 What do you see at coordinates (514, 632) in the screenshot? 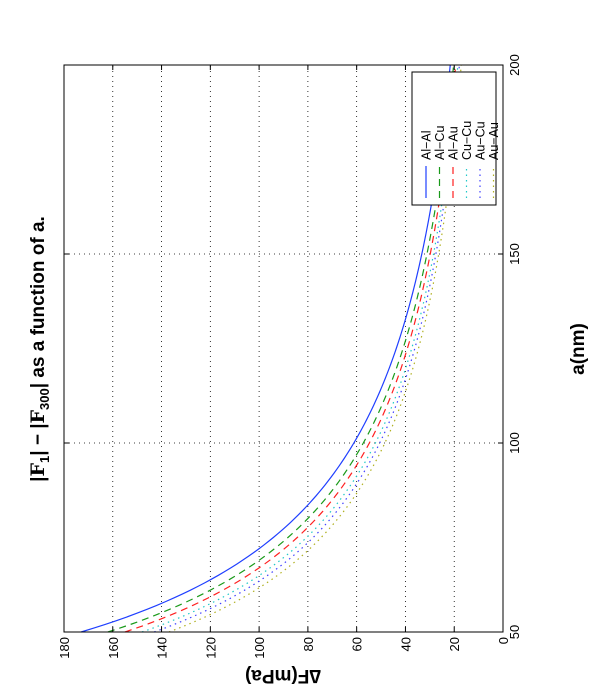
I see `x-tick-label: 50` at bounding box center [514, 632].